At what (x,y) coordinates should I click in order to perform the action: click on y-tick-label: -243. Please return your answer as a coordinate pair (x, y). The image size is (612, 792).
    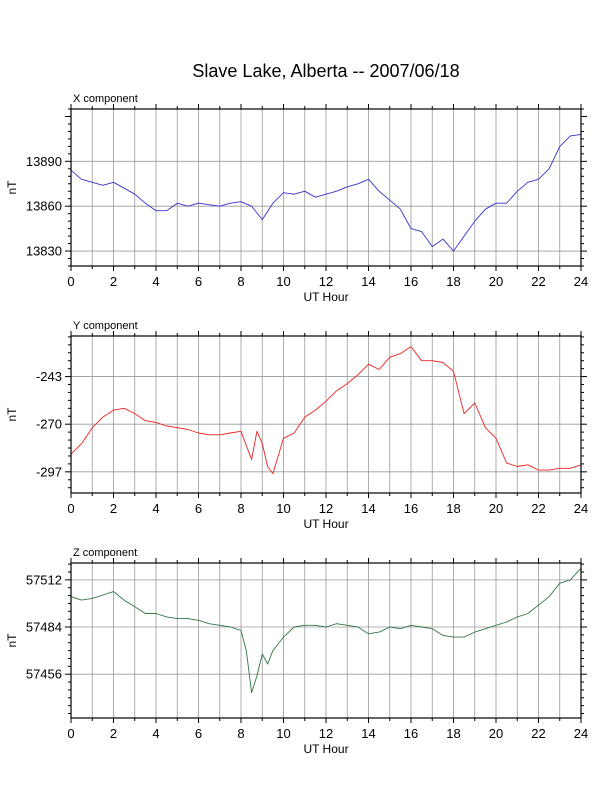
    Looking at the image, I should click on (49, 376).